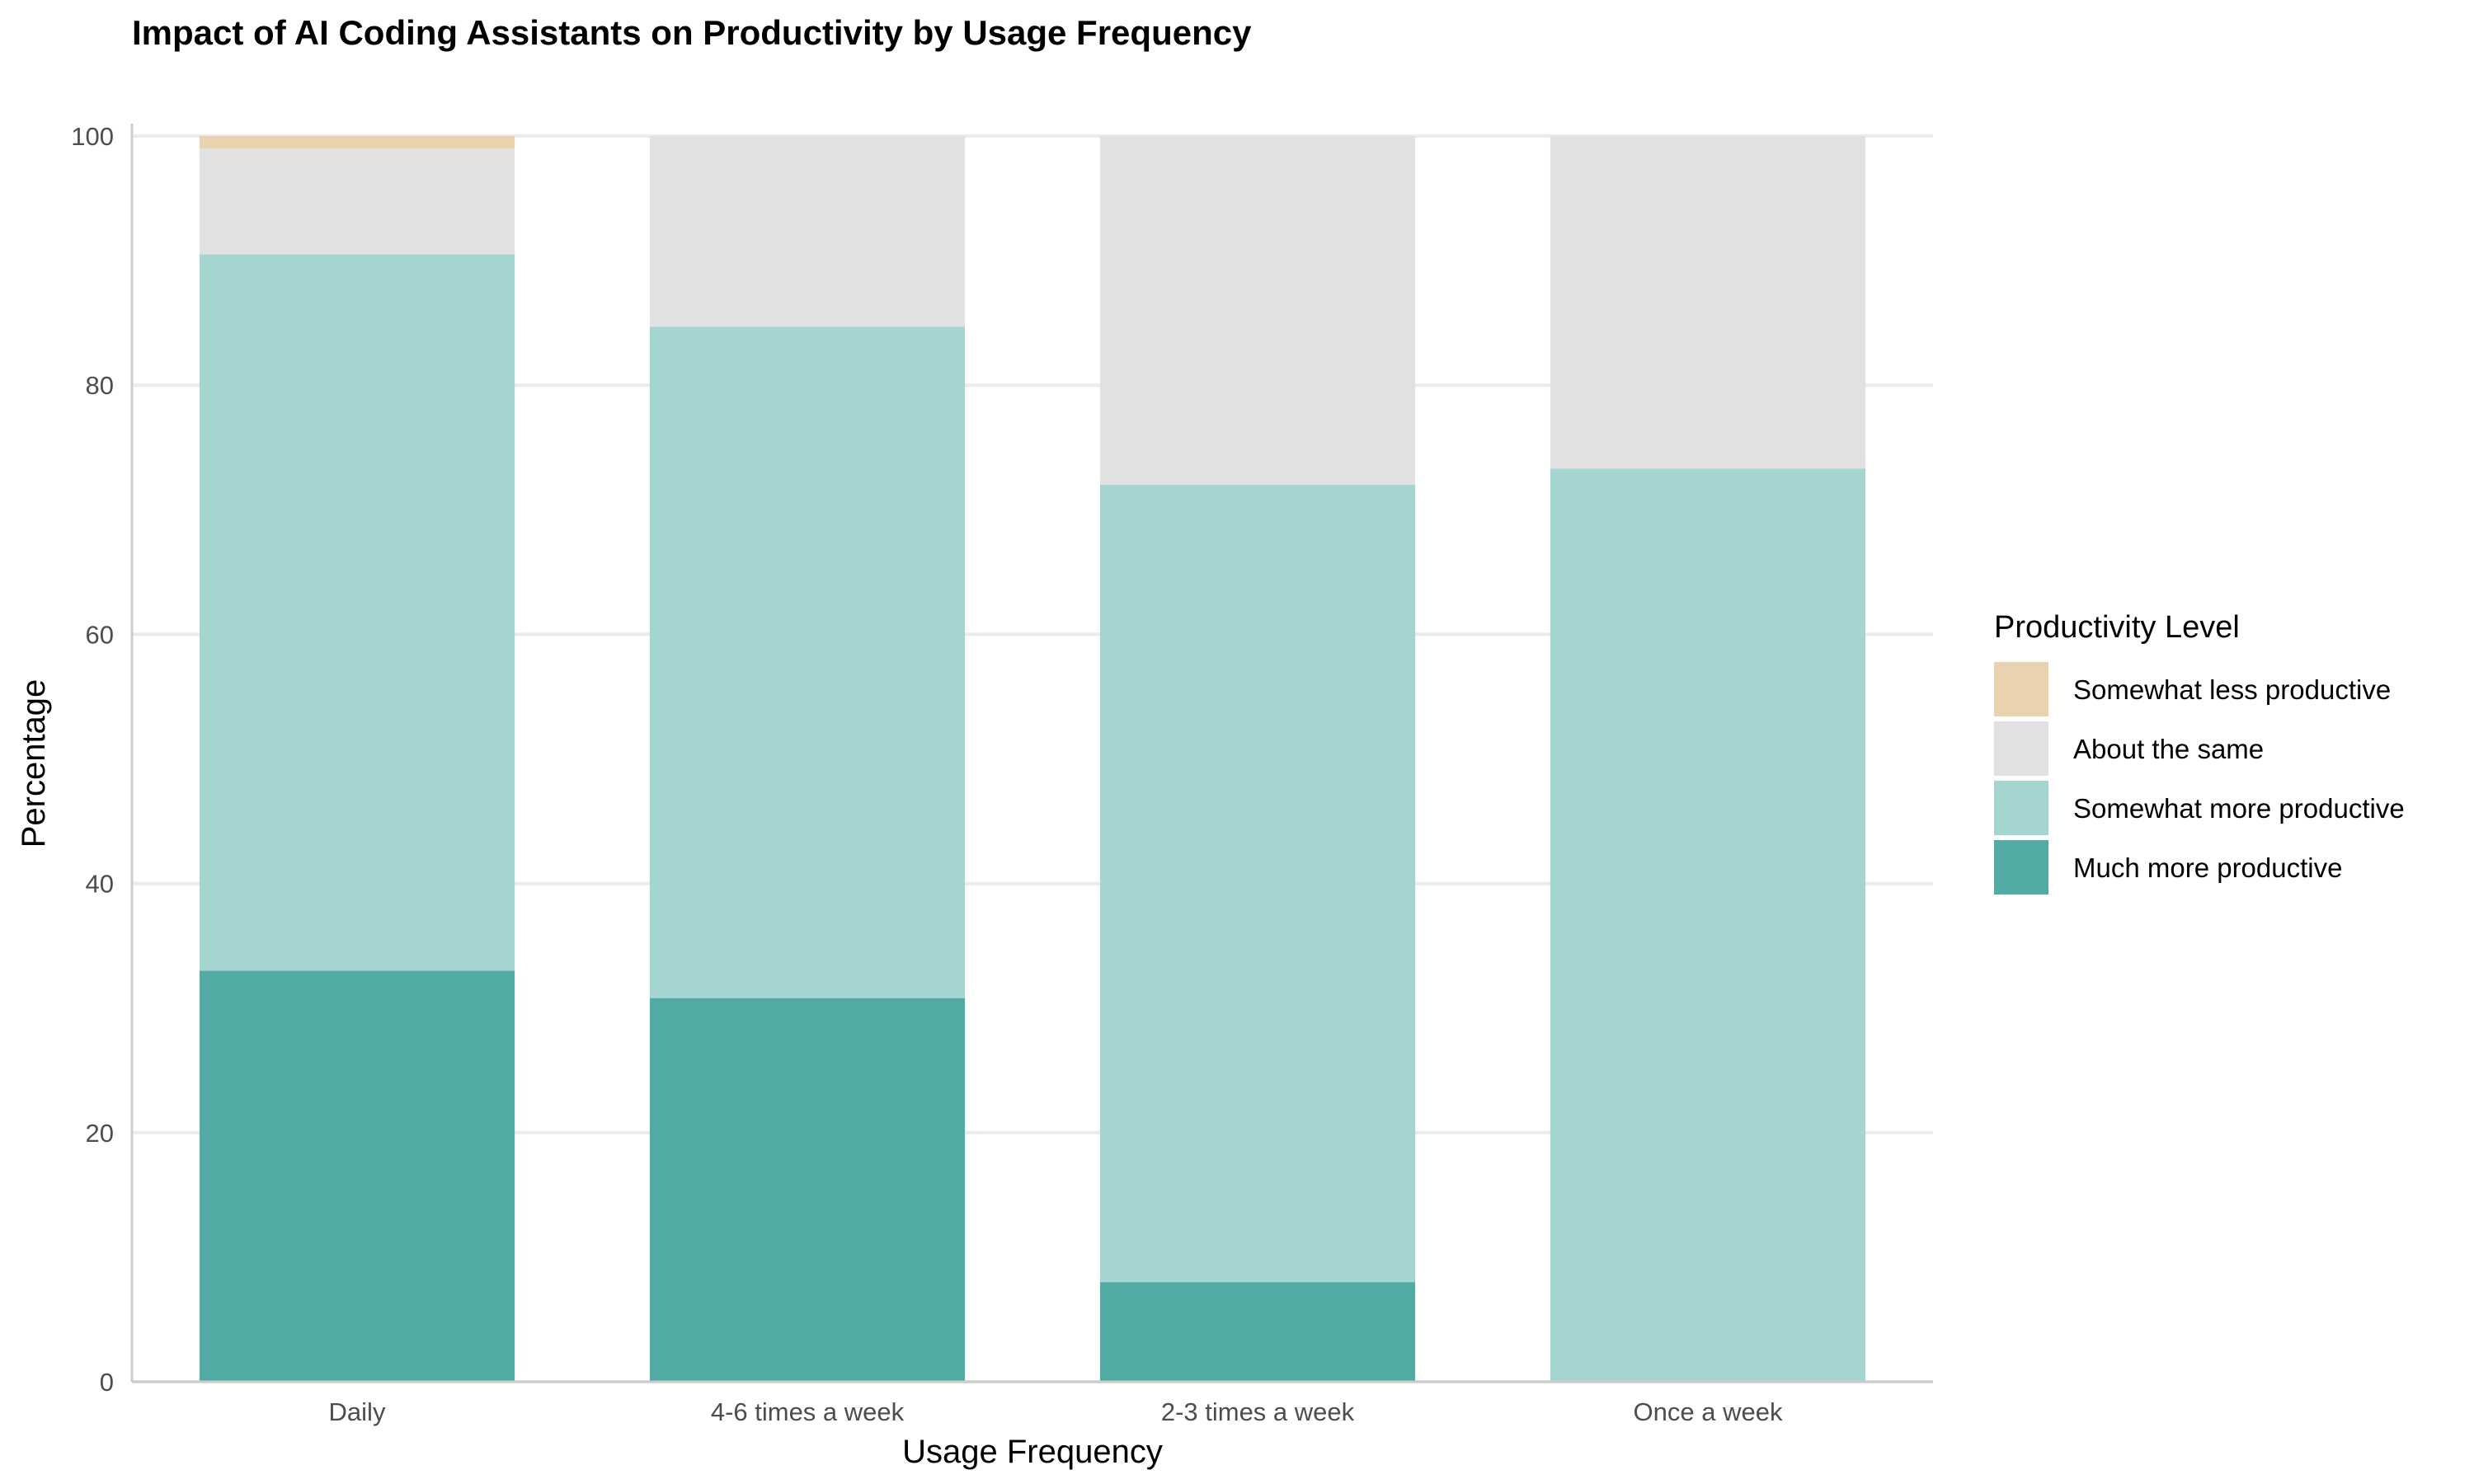  Describe the element at coordinates (807, 231) in the screenshot. I see `bar-segment-4-6-times-a-week-about-the-same` at that location.